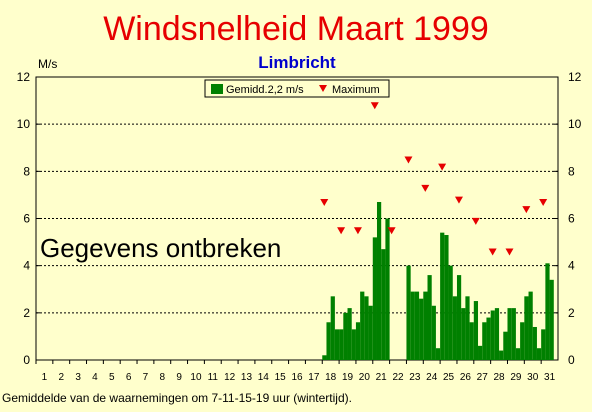 Image resolution: width=592 pixels, height=412 pixels. I want to click on legend-label-maximum: Maximum, so click(356, 90).